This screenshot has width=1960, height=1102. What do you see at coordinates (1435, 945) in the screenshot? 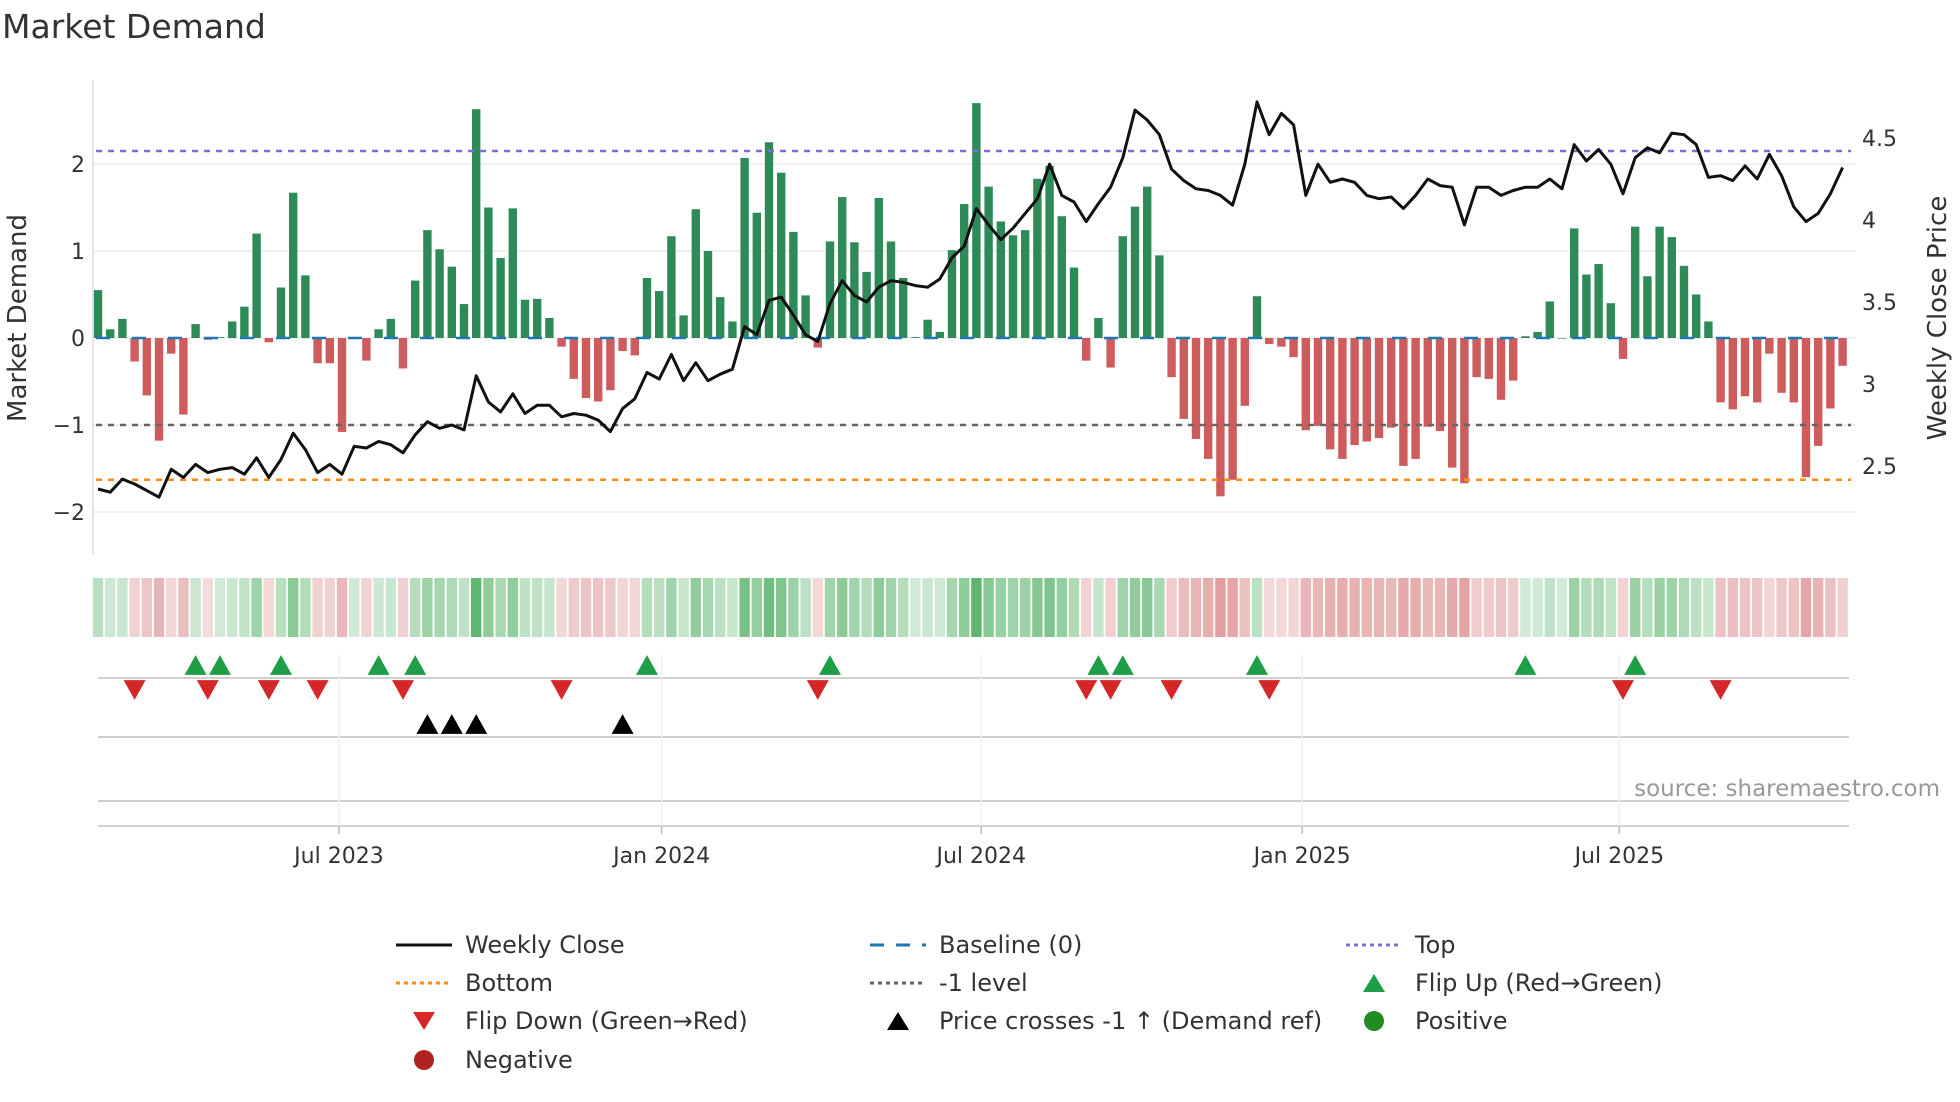
I see `legend-label: Top` at bounding box center [1435, 945].